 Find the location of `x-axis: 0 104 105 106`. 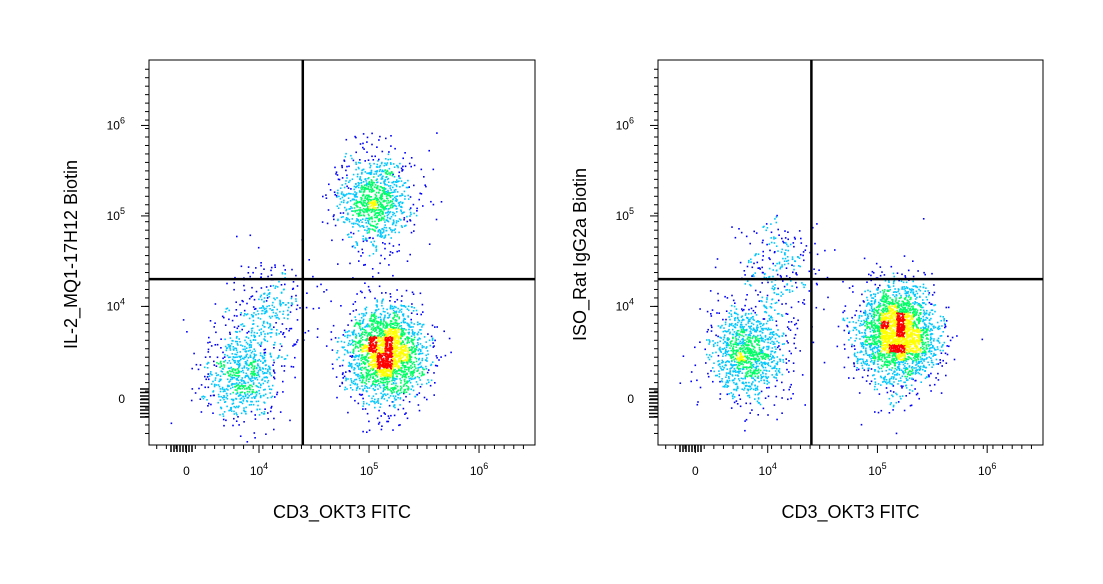

x-axis: 0 104 105 106 is located at coordinates (340, 461).